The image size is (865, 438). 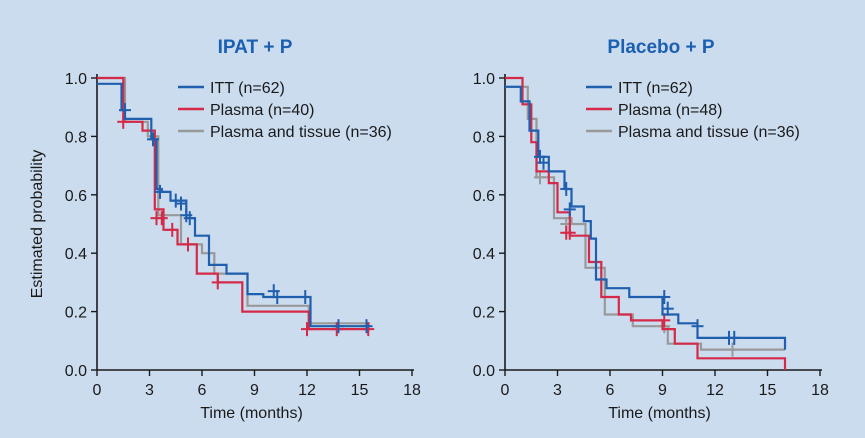 I want to click on chart-title: Placebo + P, so click(x=661, y=47).